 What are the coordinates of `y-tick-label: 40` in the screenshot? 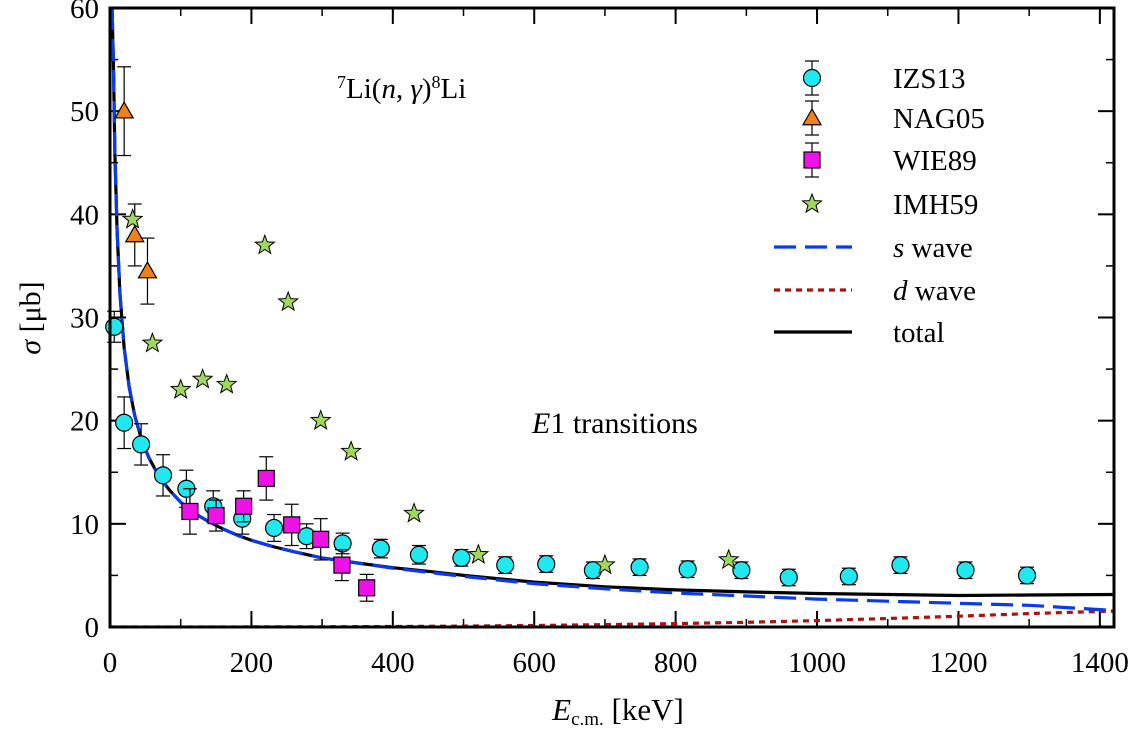 It's located at (84, 215).